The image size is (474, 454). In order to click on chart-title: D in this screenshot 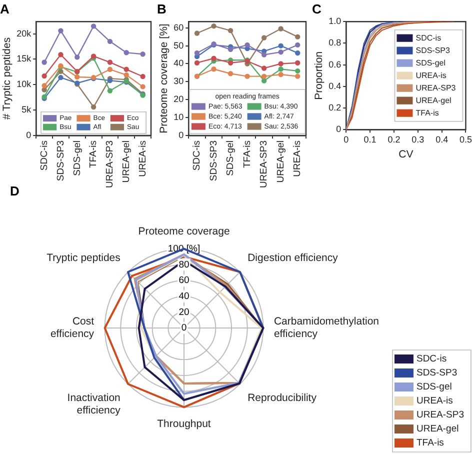, I will do `click(15, 190)`.